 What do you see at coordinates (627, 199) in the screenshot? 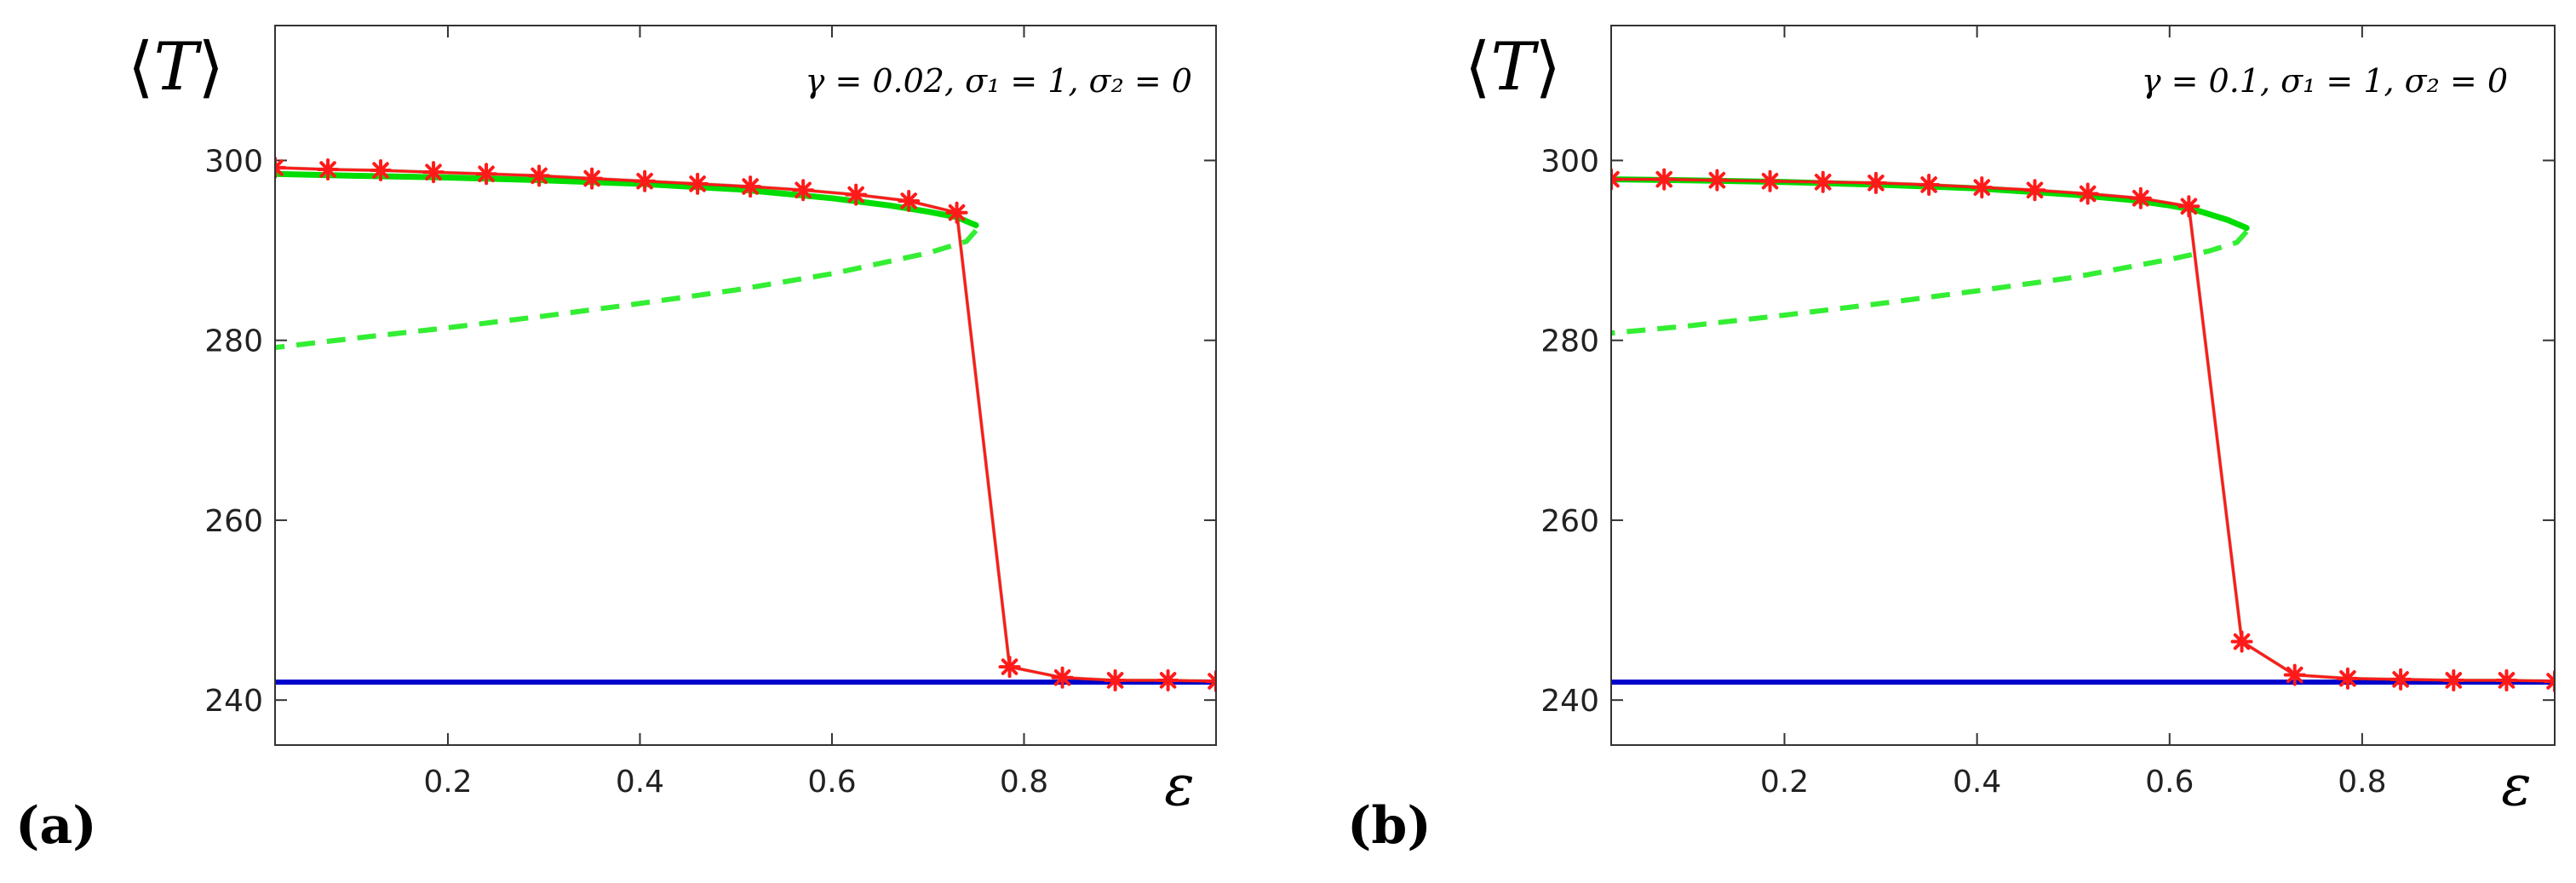
I see `upper-stable-branch-line` at bounding box center [627, 199].